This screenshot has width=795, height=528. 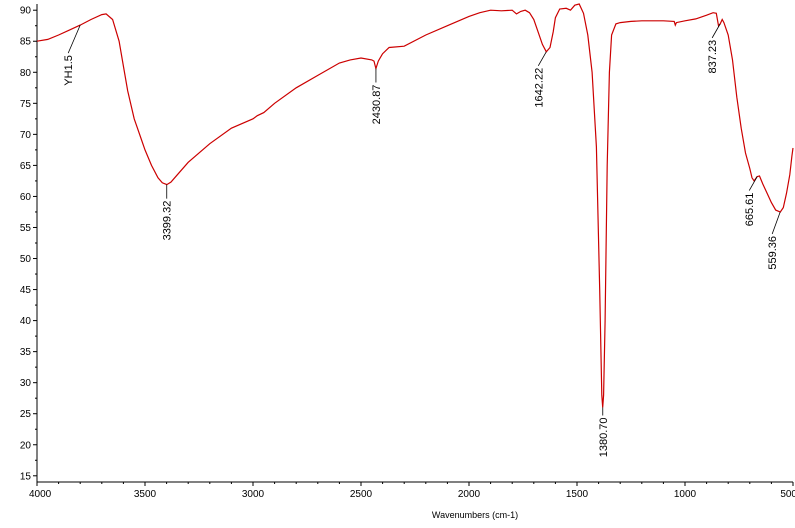 What do you see at coordinates (26, 414) in the screenshot?
I see `y-tick-label: 25` at bounding box center [26, 414].